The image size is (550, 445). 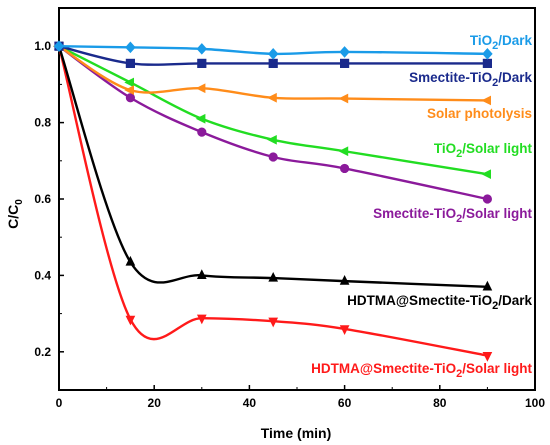 What do you see at coordinates (273, 73) in the screenshot?
I see `series-line` at bounding box center [273, 73].